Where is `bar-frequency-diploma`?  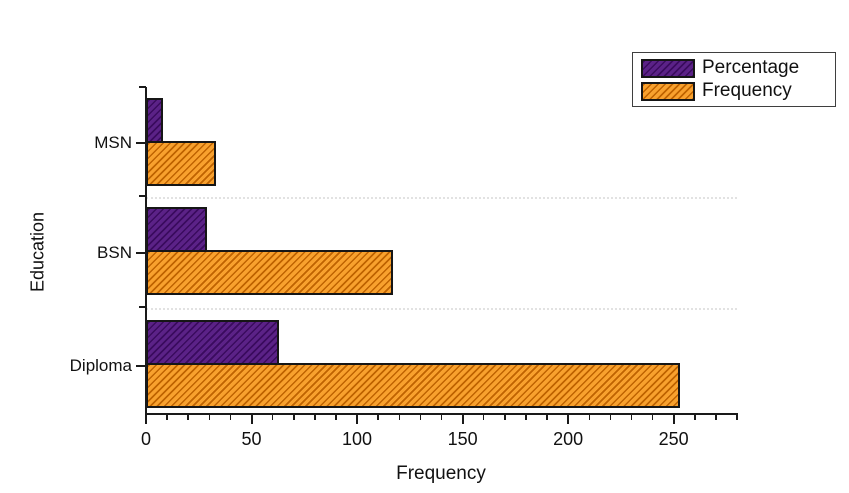 bar-frequency-diploma is located at coordinates (413, 385).